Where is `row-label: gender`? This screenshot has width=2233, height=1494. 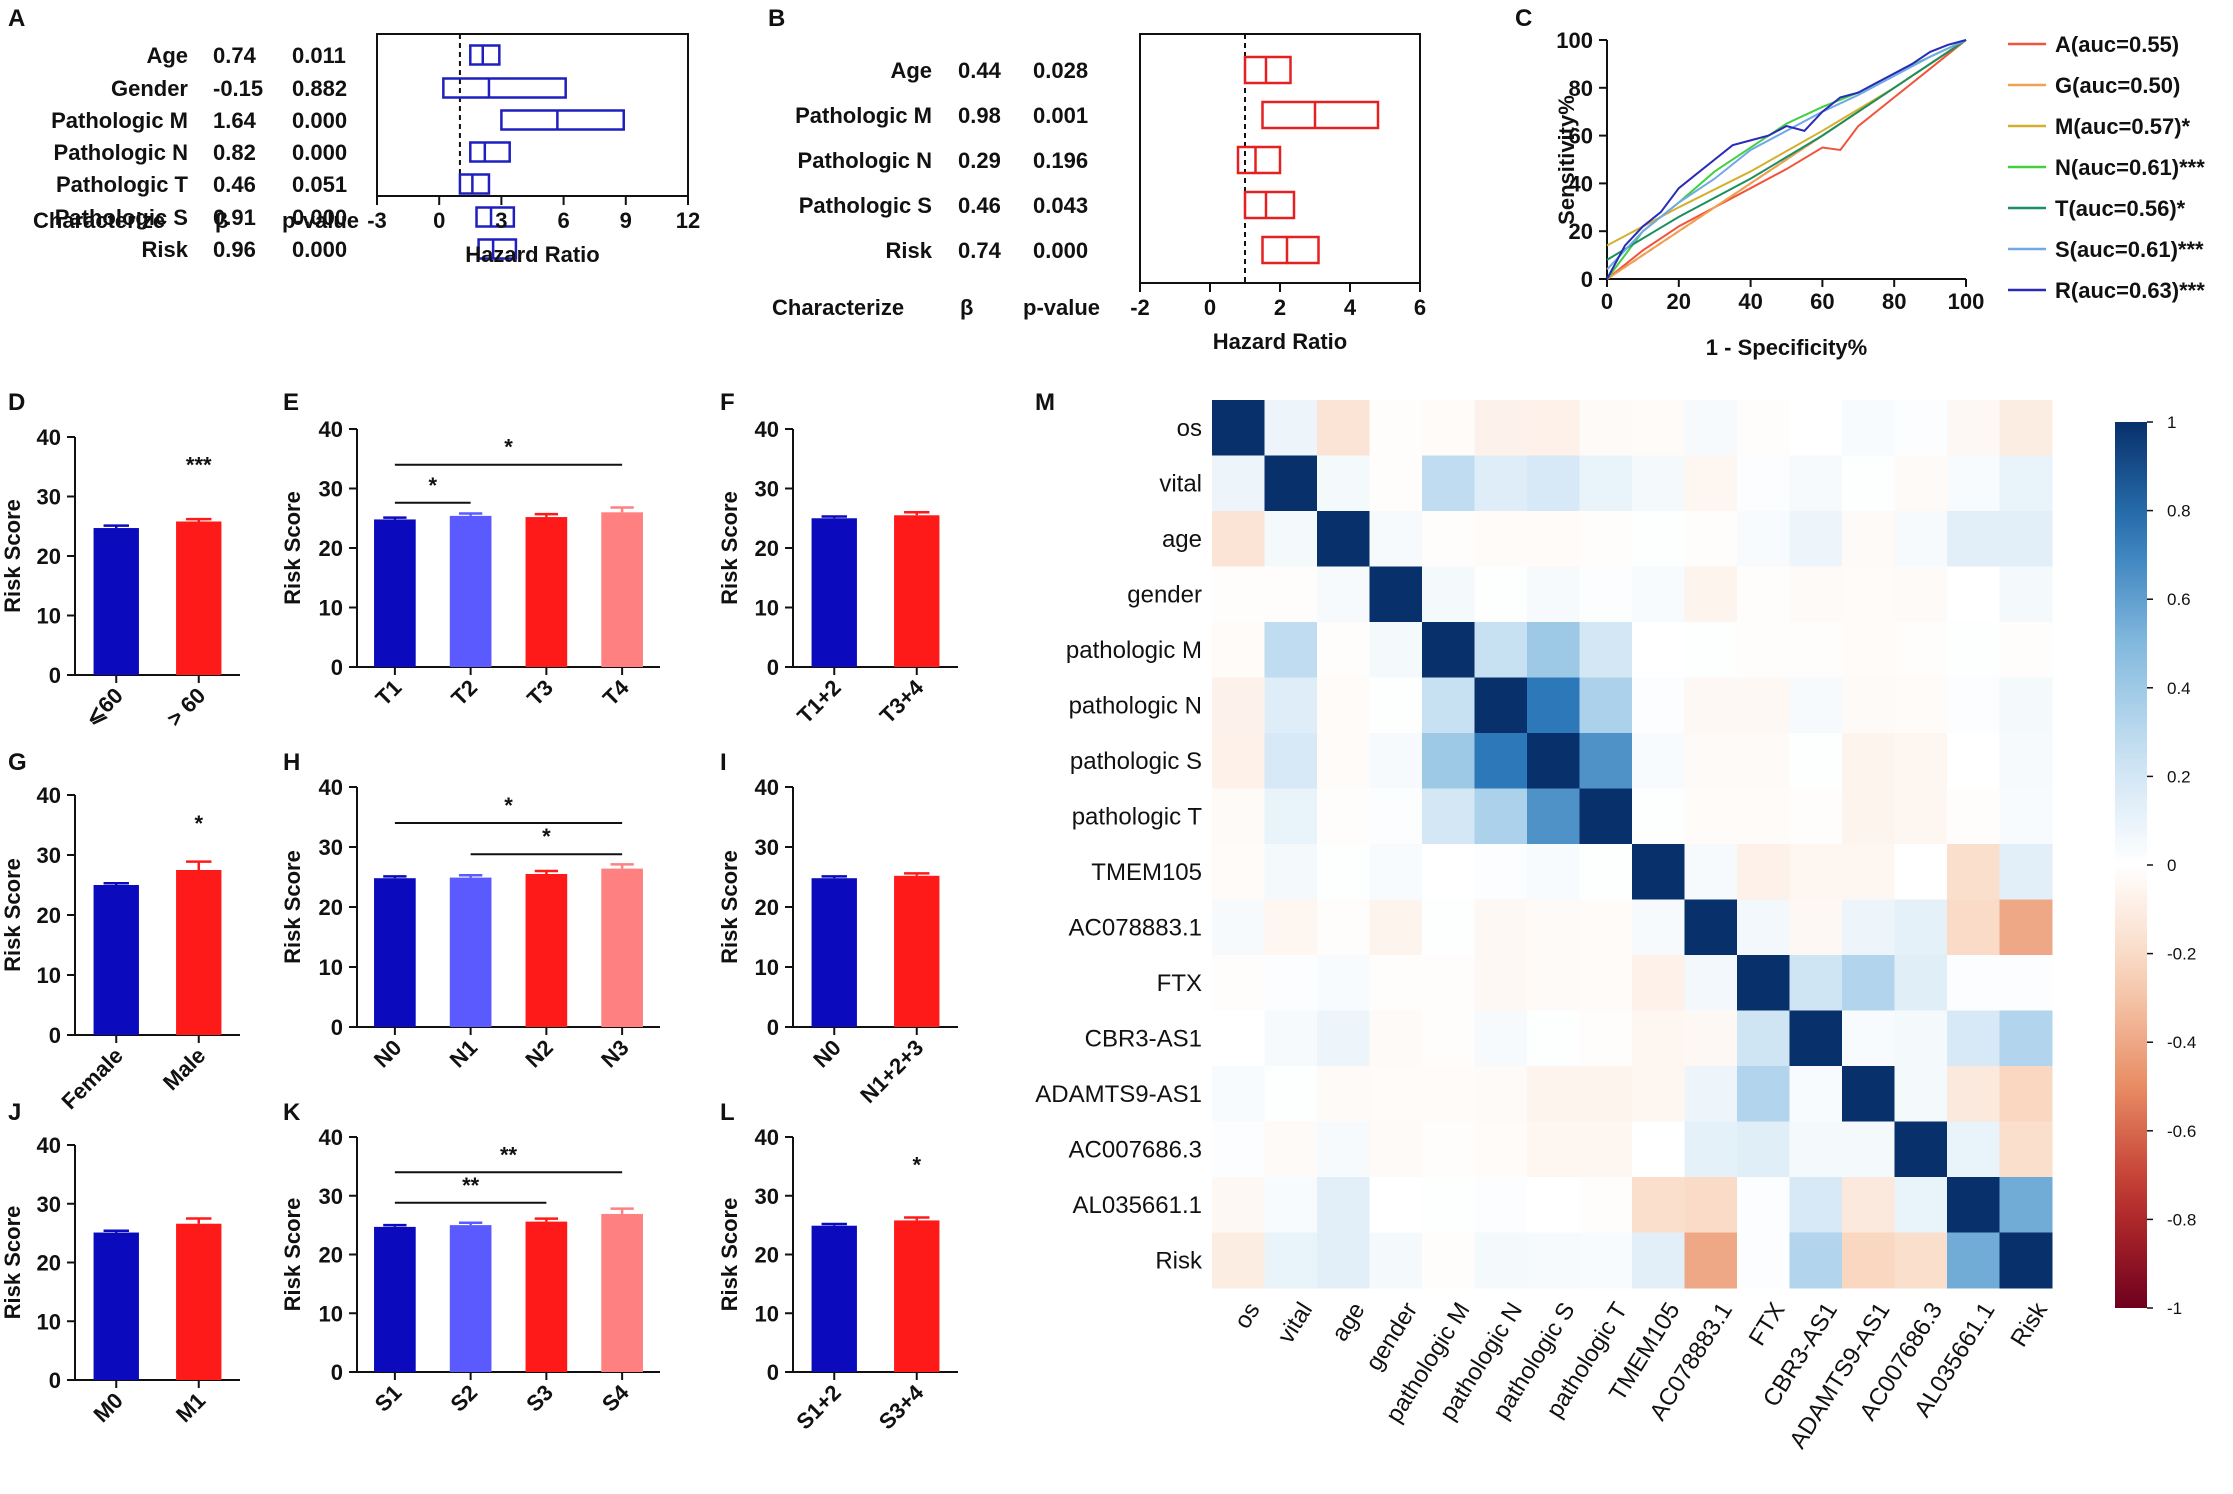 row-label: gender is located at coordinates (1164, 594).